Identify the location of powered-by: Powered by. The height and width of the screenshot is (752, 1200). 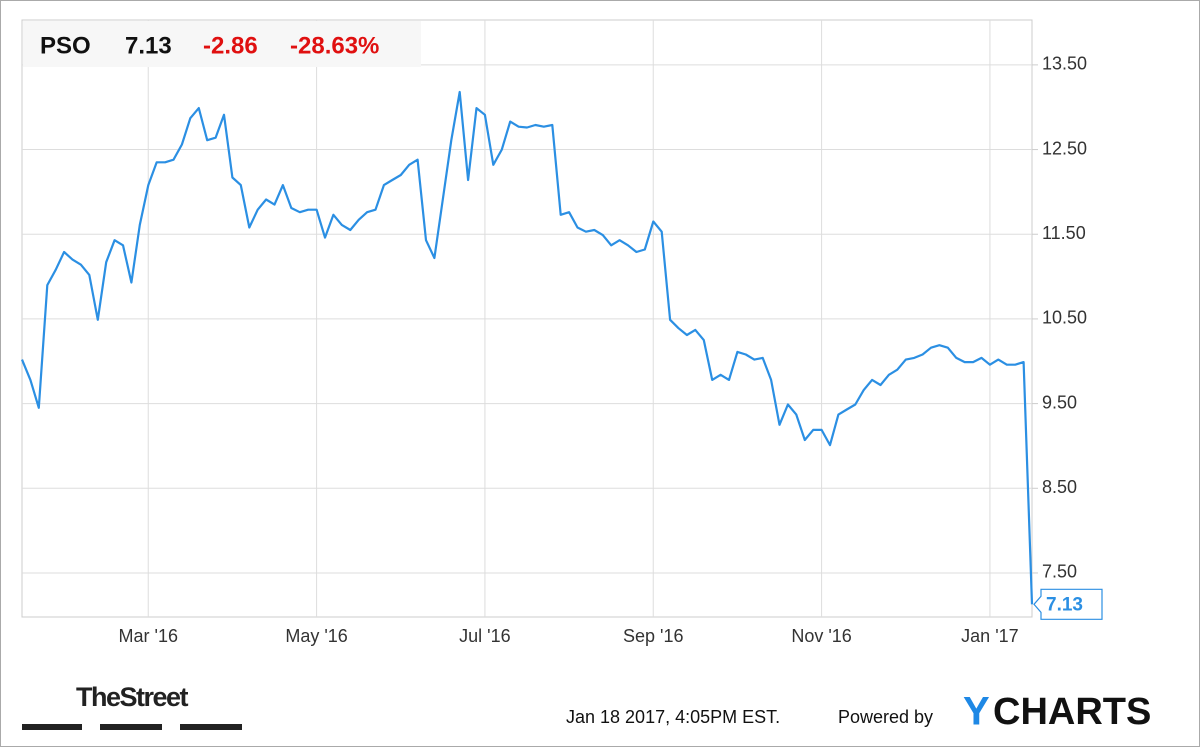
(885, 717).